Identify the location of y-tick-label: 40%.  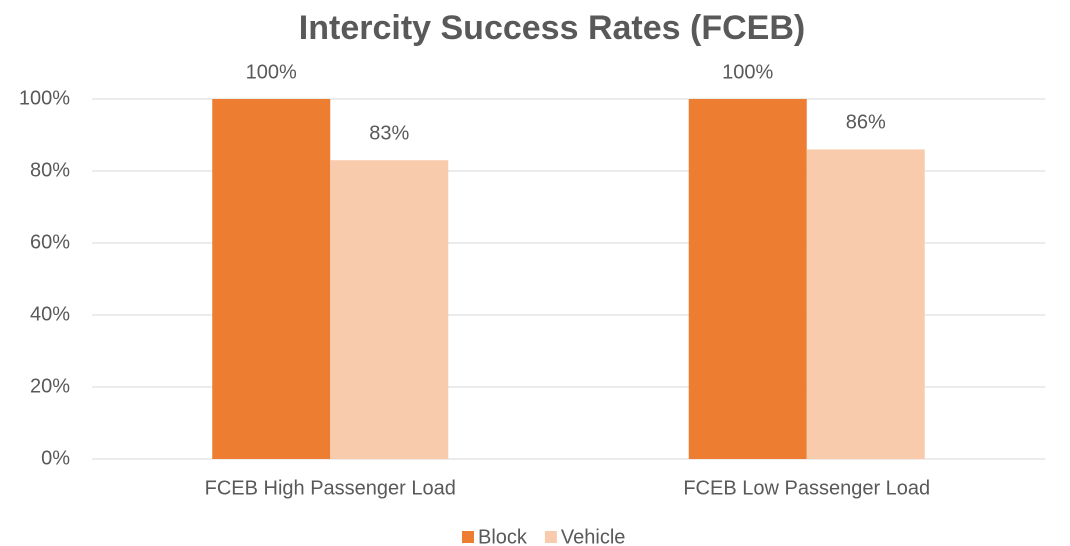
(50, 314).